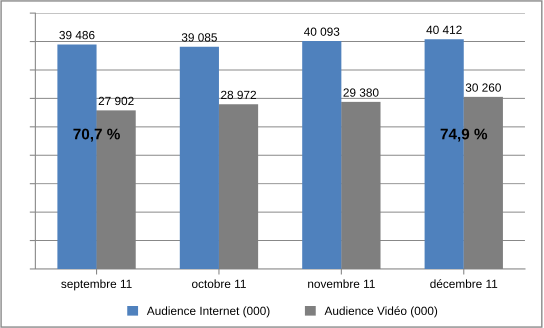 Image resolution: width=544 pixels, height=328 pixels. What do you see at coordinates (464, 283) in the screenshot?
I see `x-tick-label: décembre 11` at bounding box center [464, 283].